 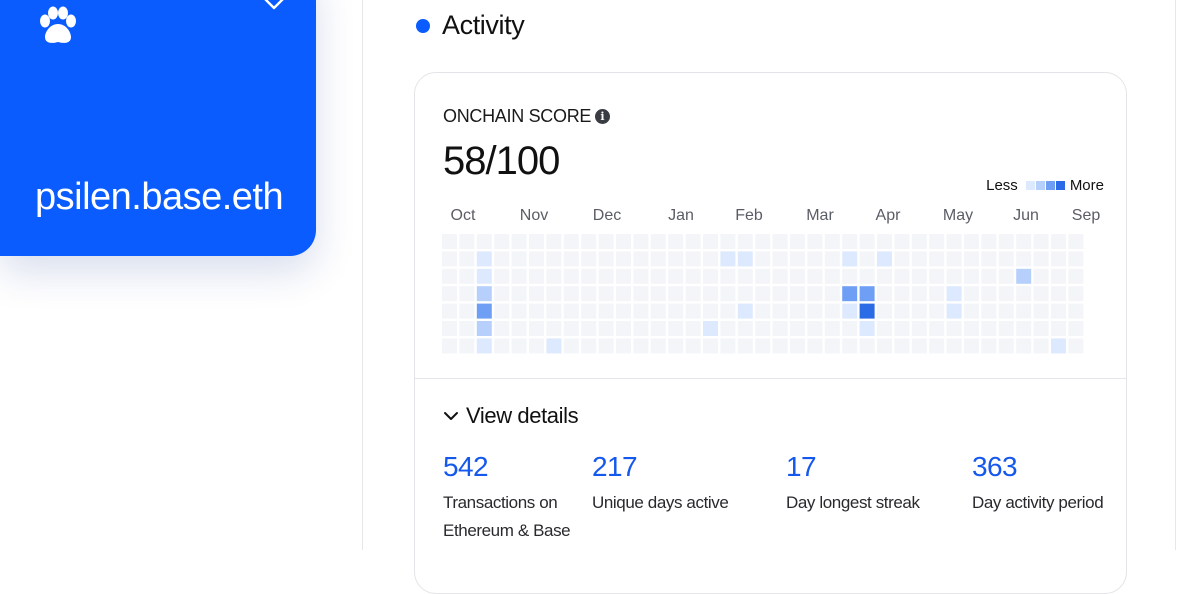 What do you see at coordinates (511, 416) in the screenshot?
I see `view-details-toggle: View details` at bounding box center [511, 416].